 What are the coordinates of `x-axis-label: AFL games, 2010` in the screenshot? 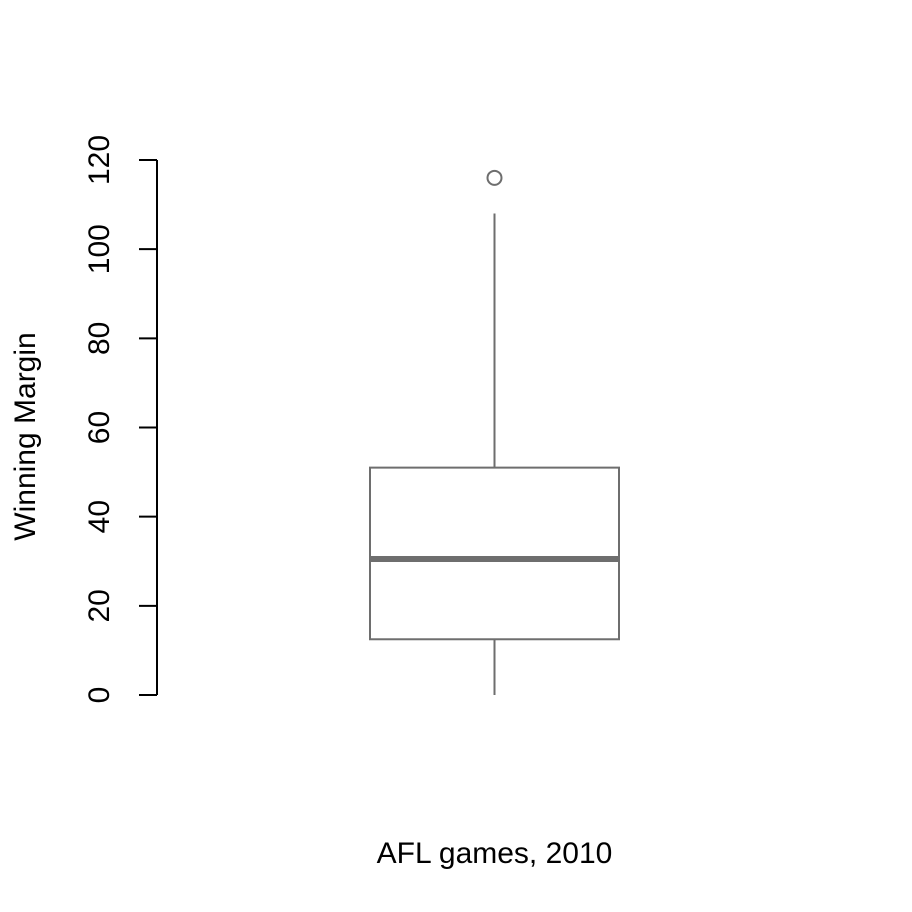 It's located at (495, 853).